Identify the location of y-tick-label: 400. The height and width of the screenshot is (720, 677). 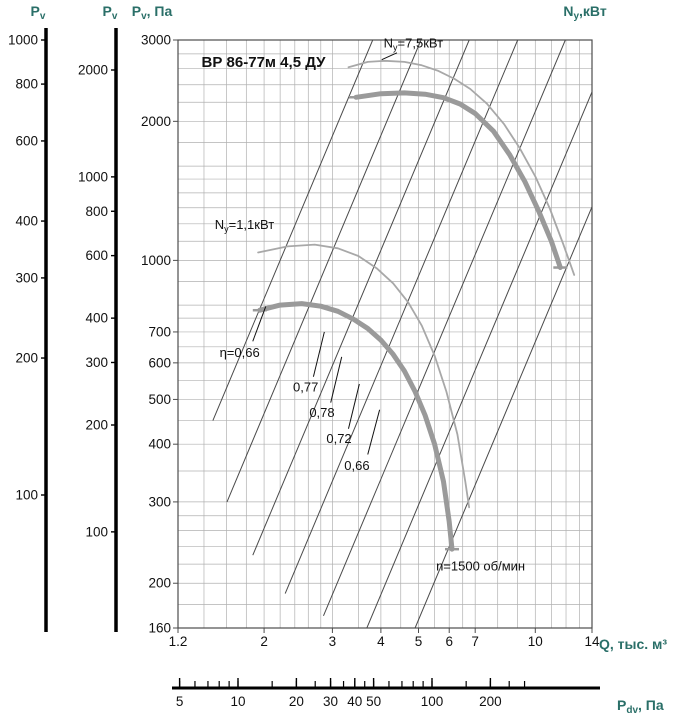
(159, 444).